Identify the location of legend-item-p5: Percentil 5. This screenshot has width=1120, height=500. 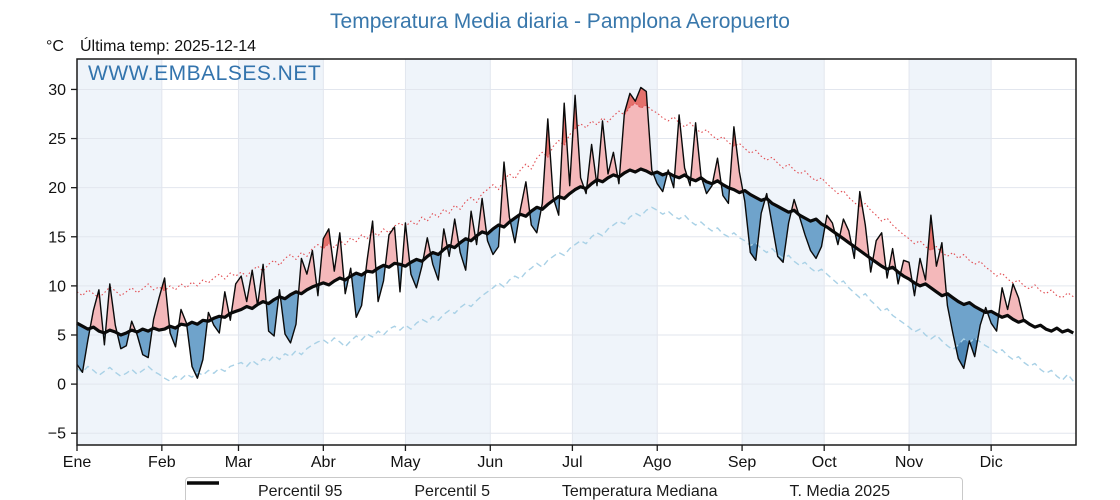
(338, 491).